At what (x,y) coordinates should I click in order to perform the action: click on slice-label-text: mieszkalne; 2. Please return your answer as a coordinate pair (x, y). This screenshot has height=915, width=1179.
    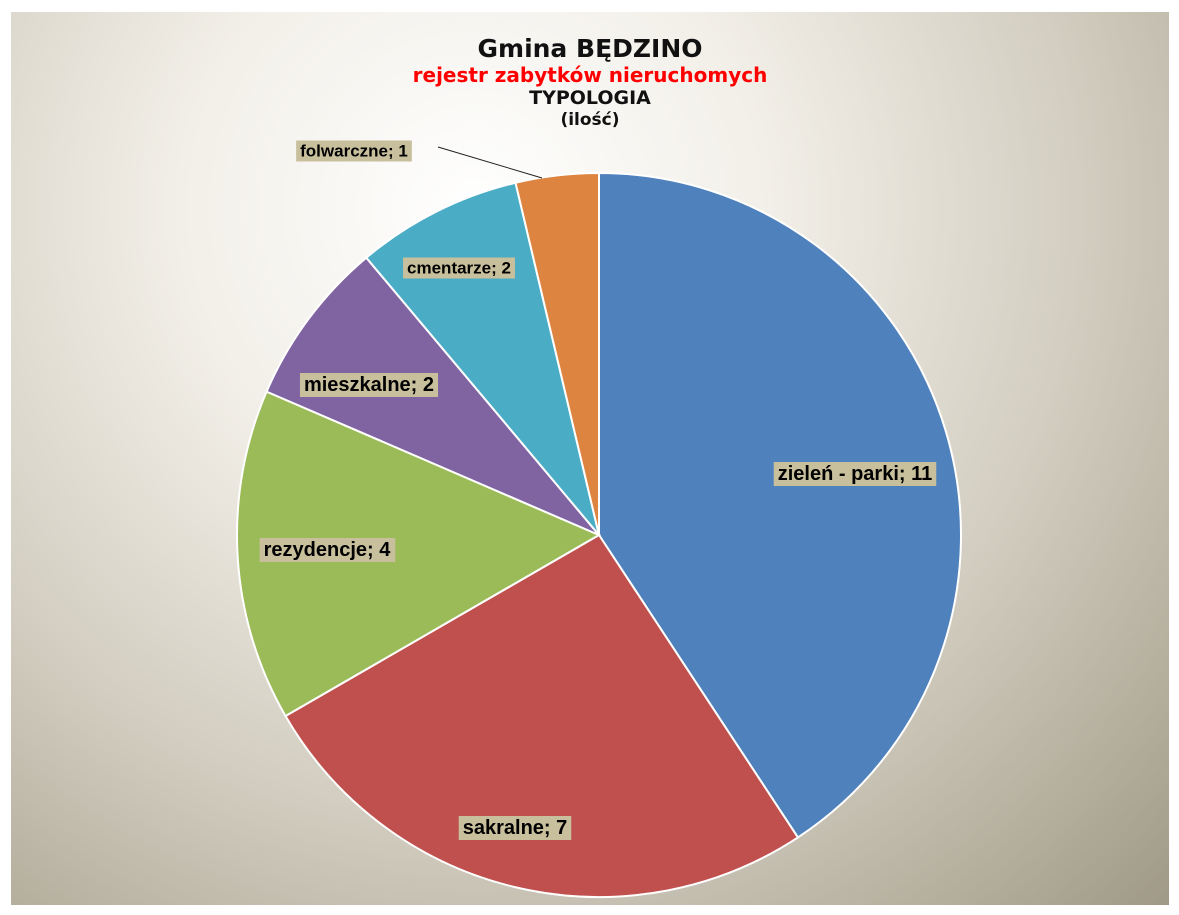
    Looking at the image, I should click on (369, 385).